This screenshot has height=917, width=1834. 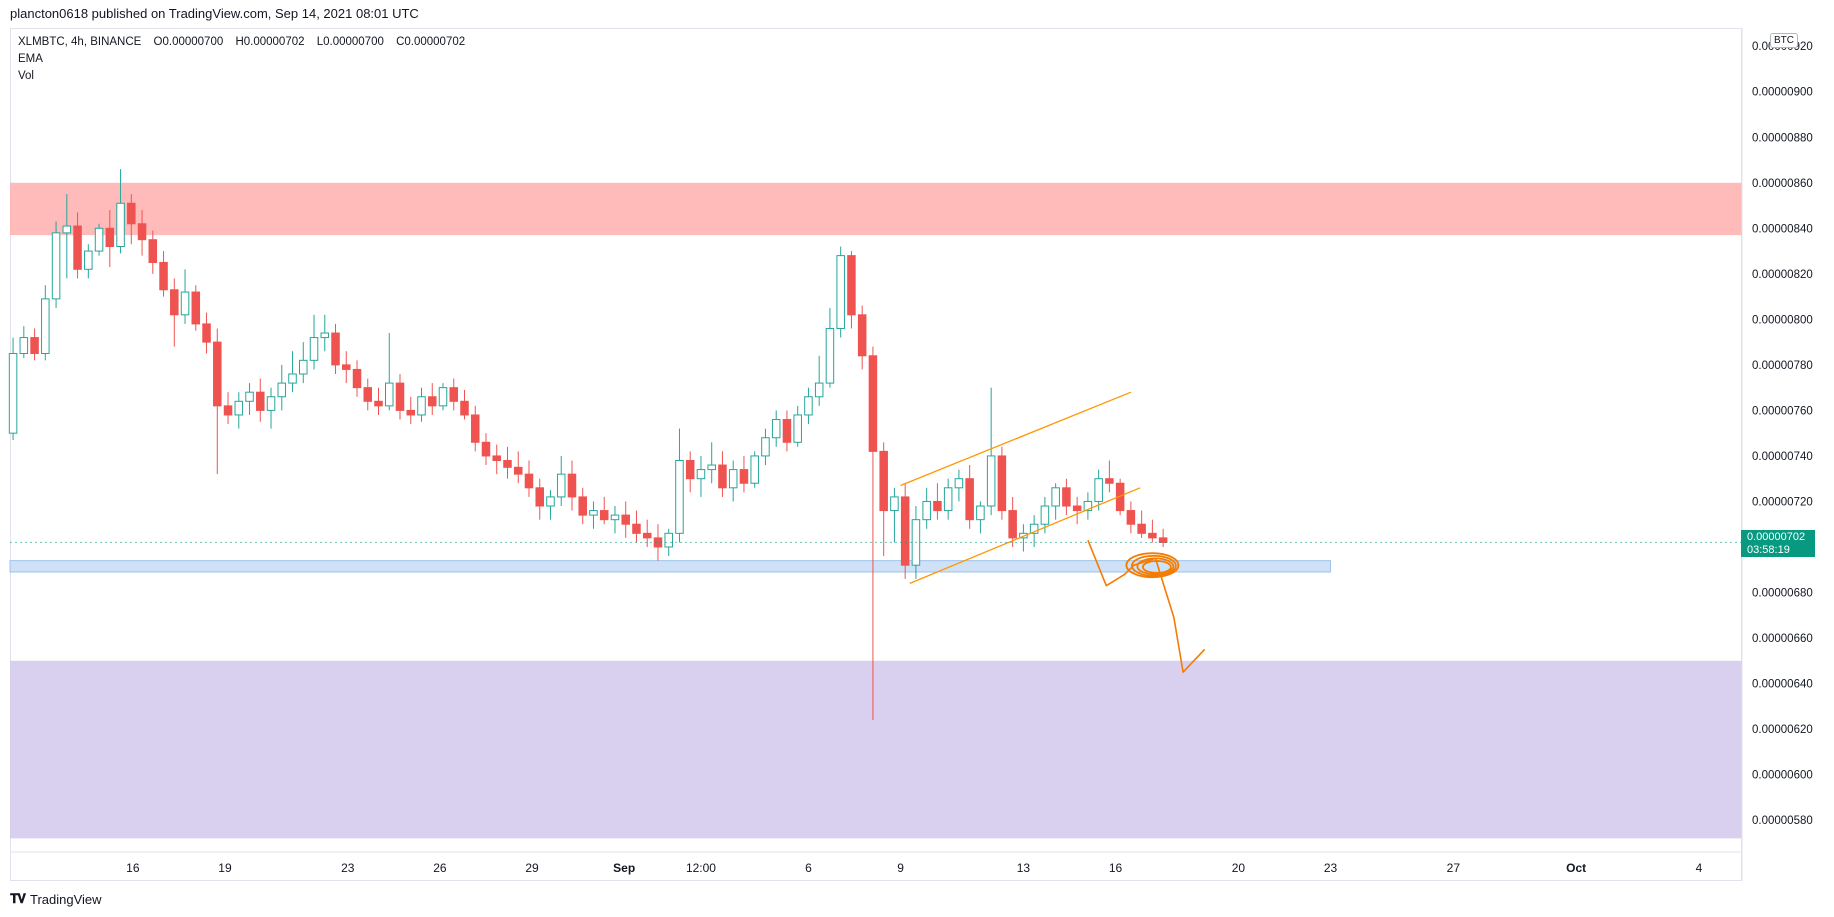 What do you see at coordinates (440, 868) in the screenshot?
I see `x-tick-label: 26` at bounding box center [440, 868].